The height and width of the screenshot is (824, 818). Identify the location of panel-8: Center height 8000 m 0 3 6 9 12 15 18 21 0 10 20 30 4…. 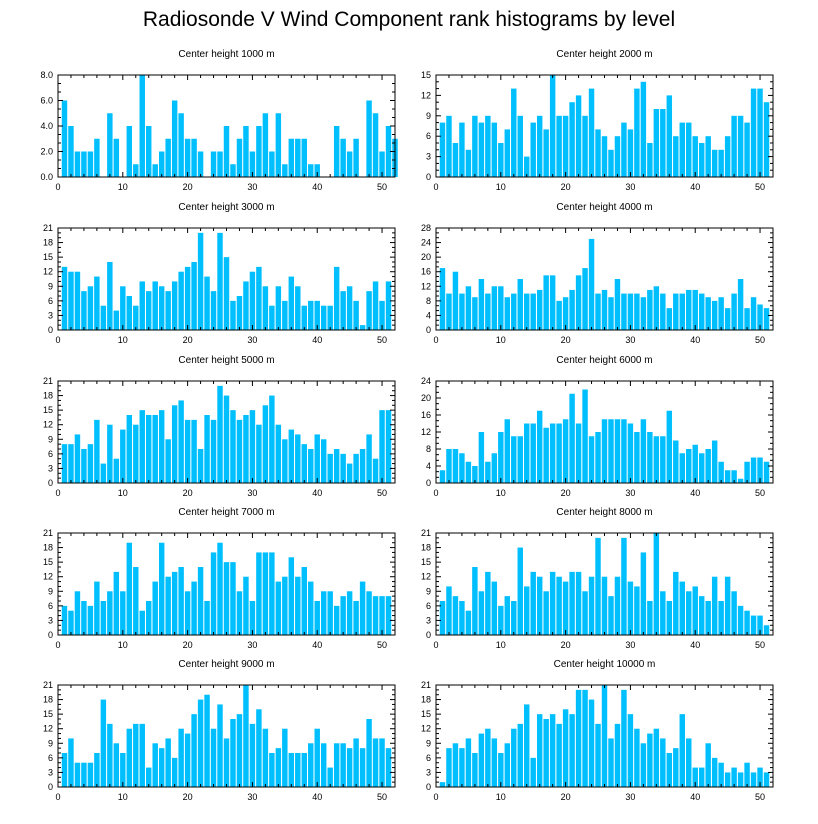
(597, 578).